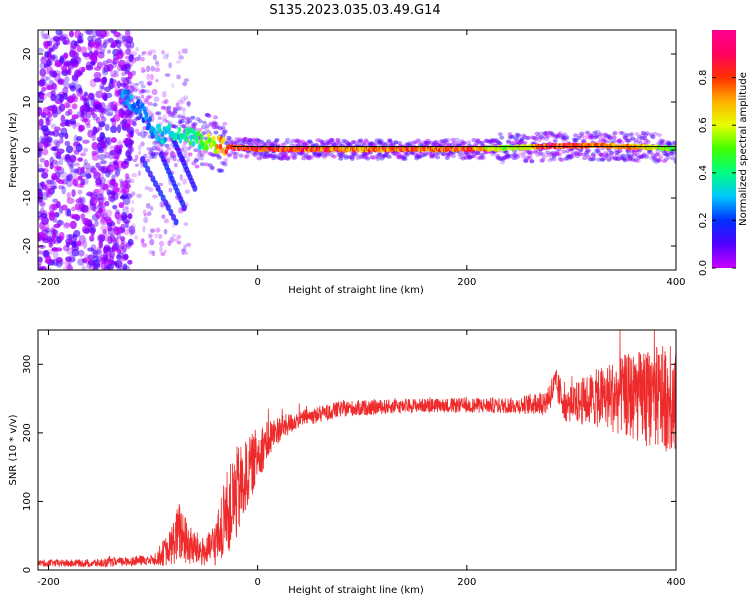 This screenshot has height=600, width=750. I want to click on spectrogram-ytick-label: -10, so click(27, 198).